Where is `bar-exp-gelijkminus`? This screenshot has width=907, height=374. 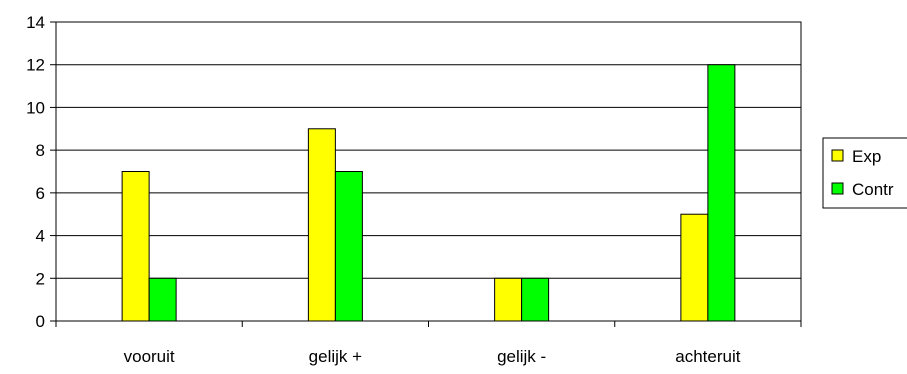
bar-exp-gelijkminus is located at coordinates (508, 299).